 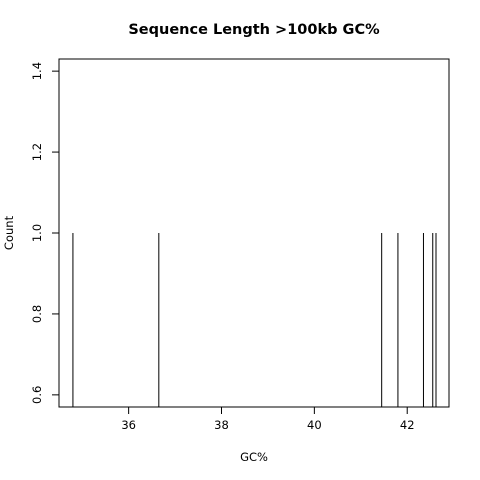 I want to click on x-axis: 36 38 40 42, so click(x=268, y=419).